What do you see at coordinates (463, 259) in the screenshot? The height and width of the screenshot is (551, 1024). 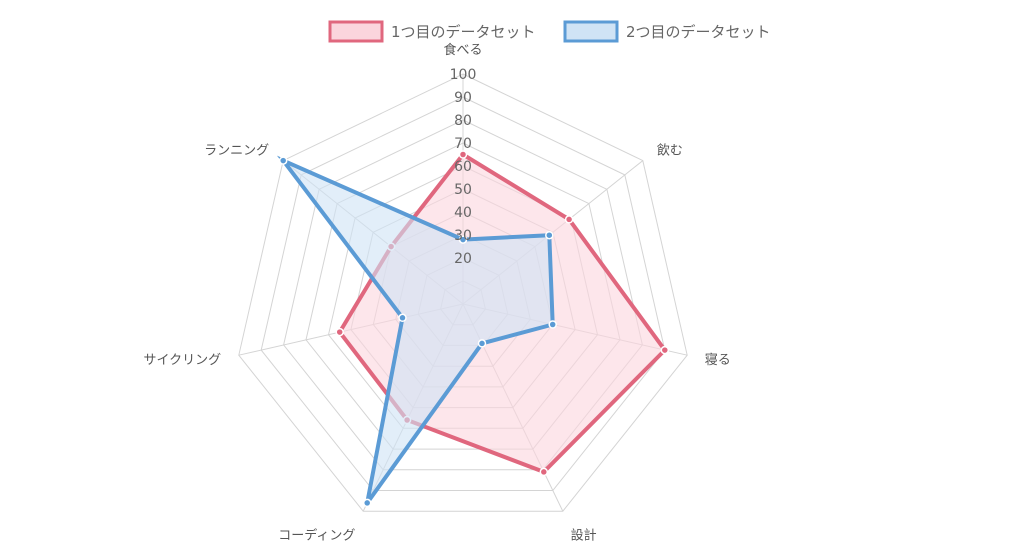 I see `tick-label-20: 20` at bounding box center [463, 259].